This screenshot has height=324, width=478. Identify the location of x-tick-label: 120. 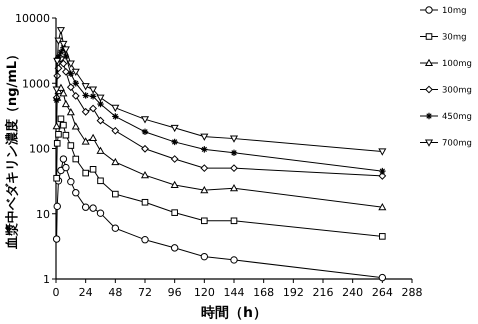
(204, 292).